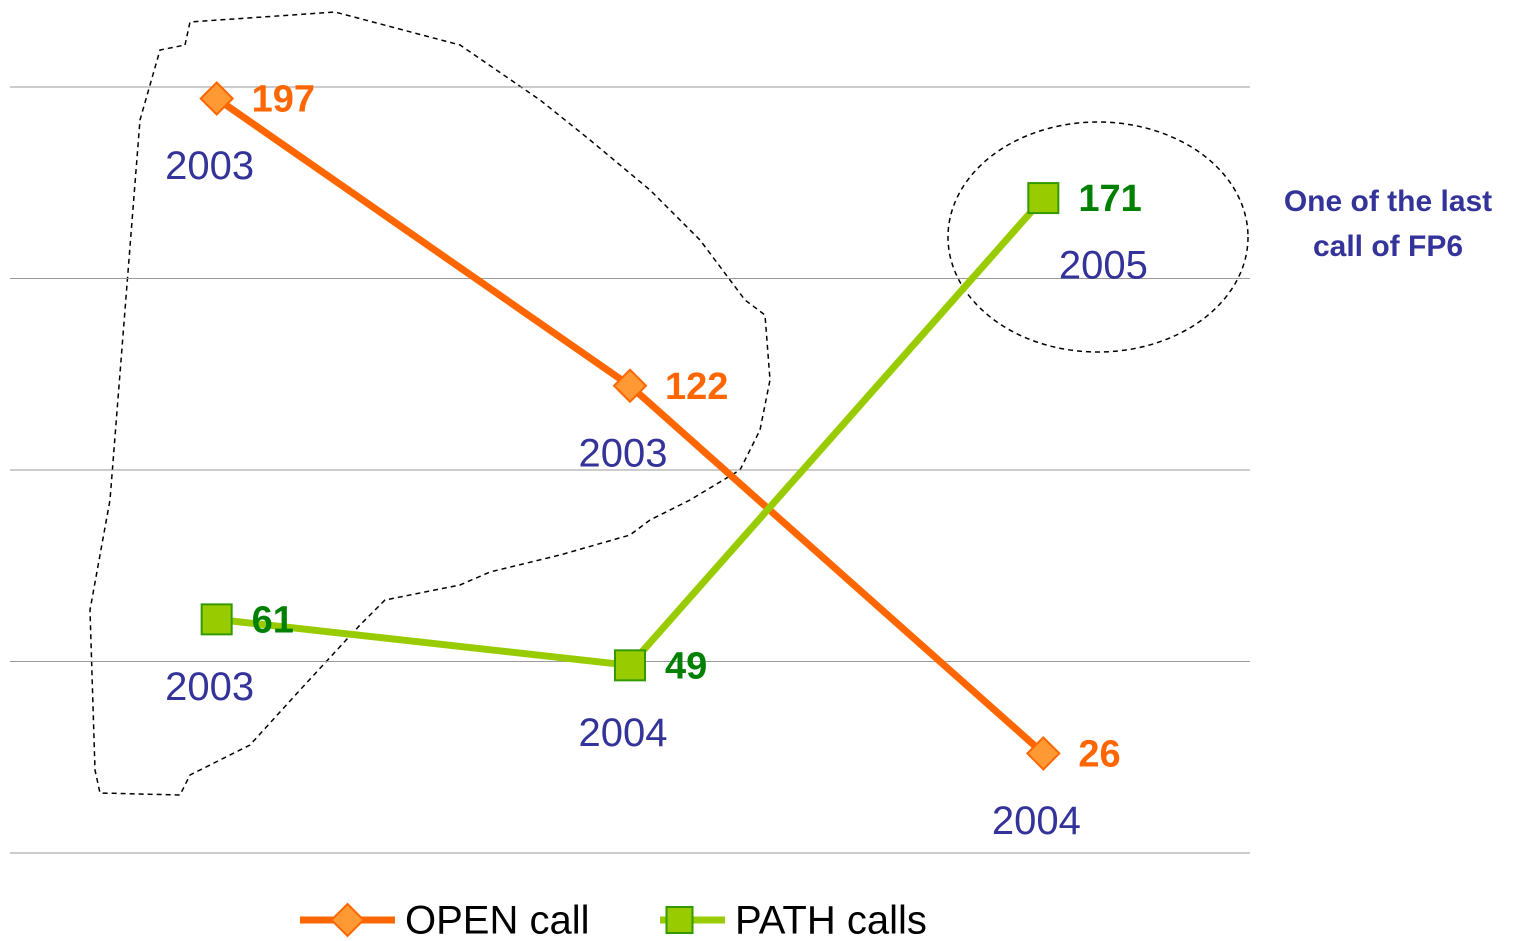 The width and height of the screenshot is (1523, 941). What do you see at coordinates (831, 920) in the screenshot?
I see `legend-label: PATH calls` at bounding box center [831, 920].